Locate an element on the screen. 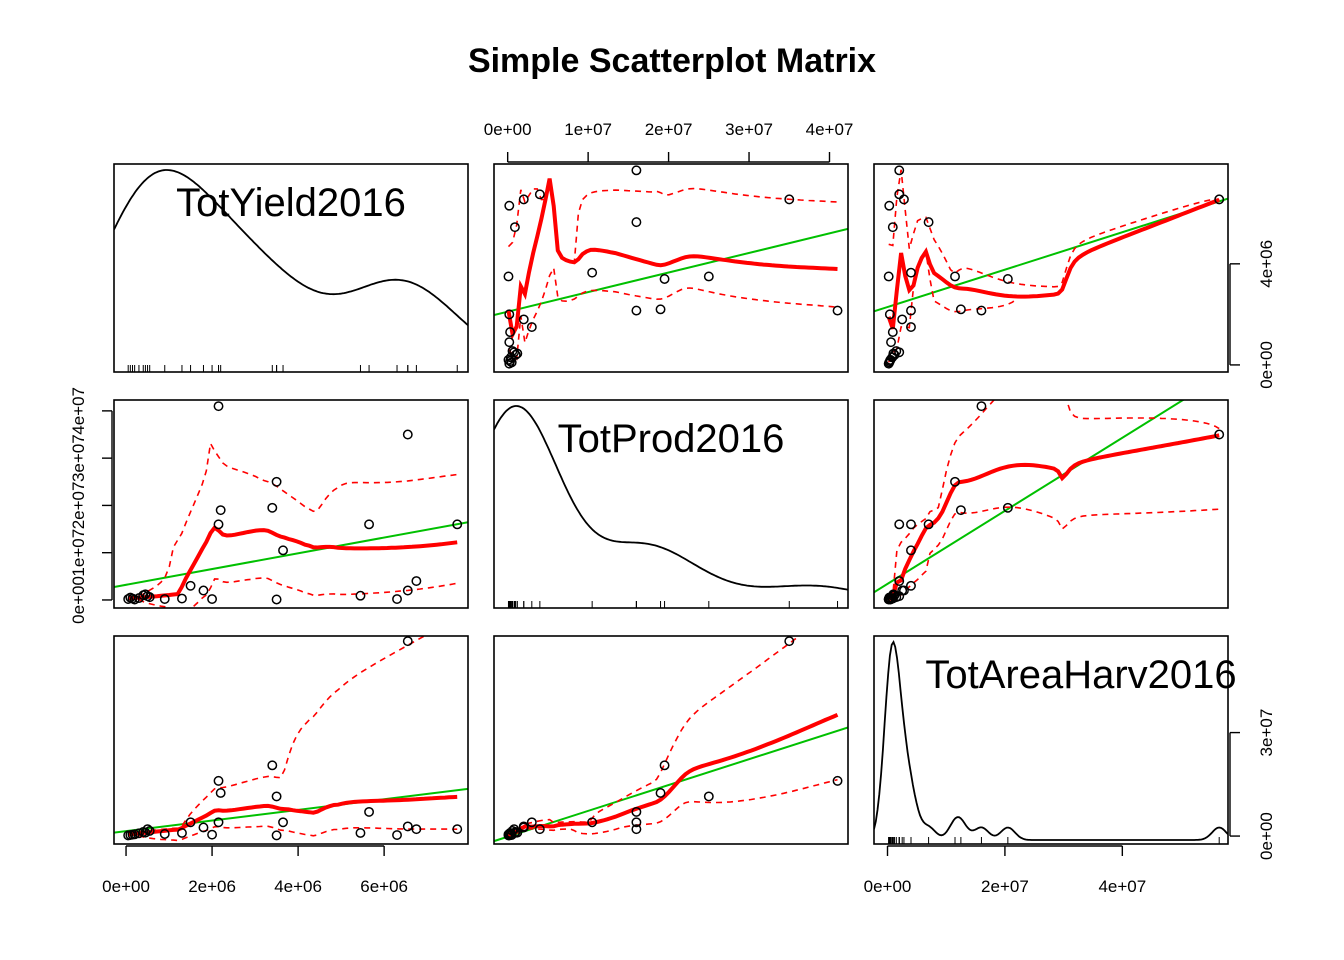 Image resolution: width=1344 pixels, height=960 pixels. panel-areaharv-vs-prod is located at coordinates (1051, 504).